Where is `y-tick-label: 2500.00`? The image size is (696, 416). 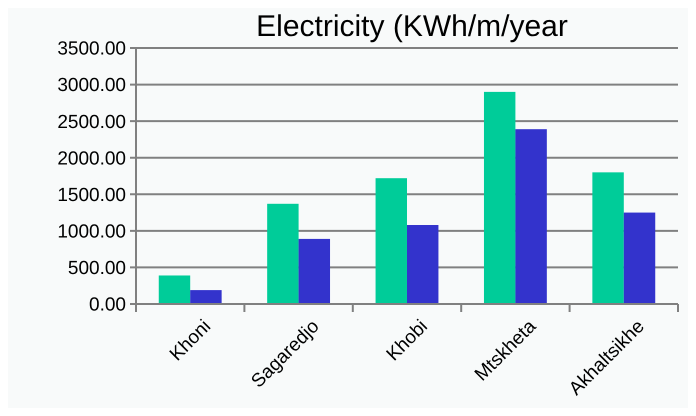
y-tick-label: 2500.00 is located at coordinates (91, 122).